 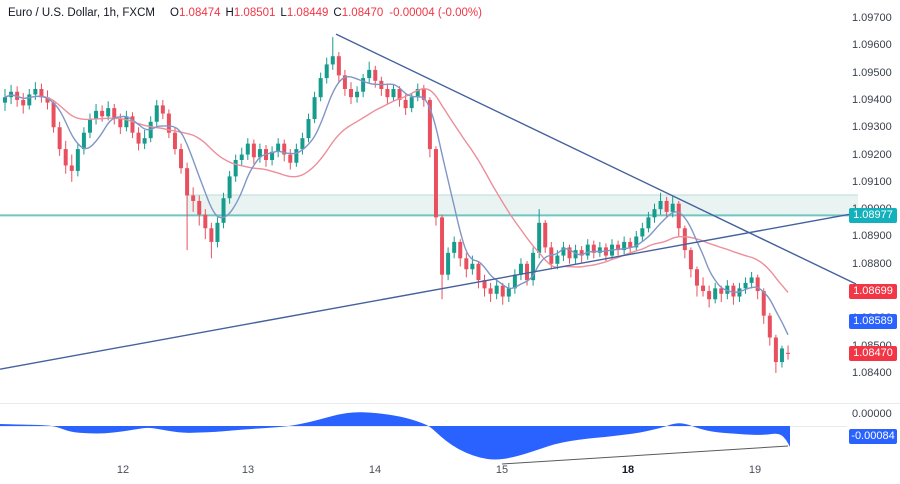 What do you see at coordinates (872, 263) in the screenshot?
I see `price-tick-label: 1.08800` at bounding box center [872, 263].